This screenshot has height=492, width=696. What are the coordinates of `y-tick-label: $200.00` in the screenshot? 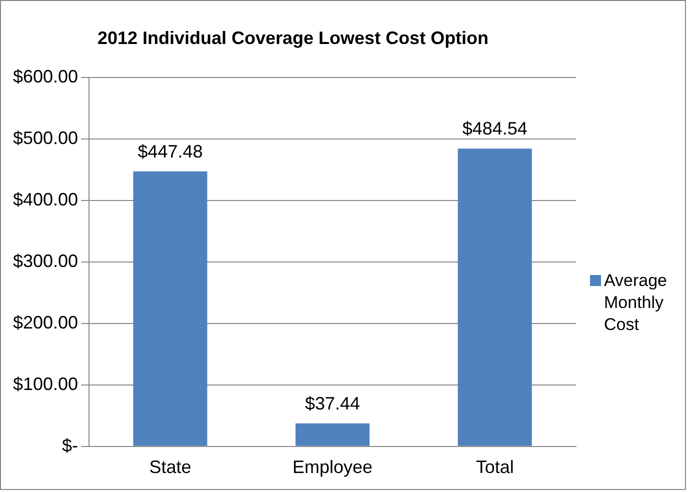 It's located at (45, 322).